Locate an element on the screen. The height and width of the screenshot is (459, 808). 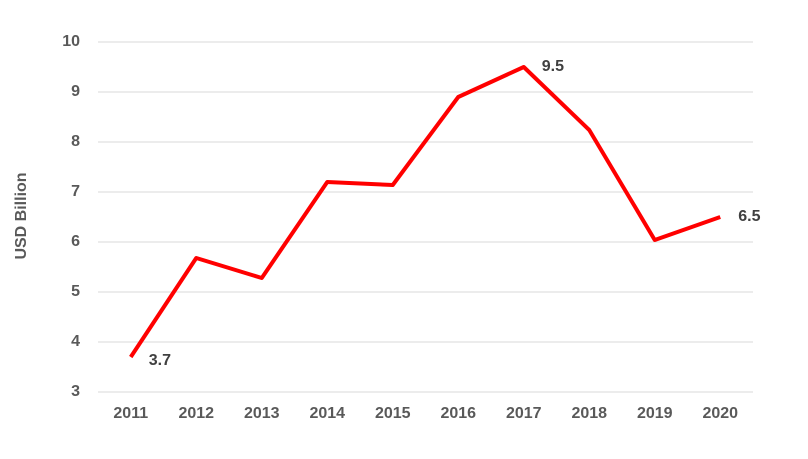
x-tick-label: 2018 is located at coordinates (589, 413).